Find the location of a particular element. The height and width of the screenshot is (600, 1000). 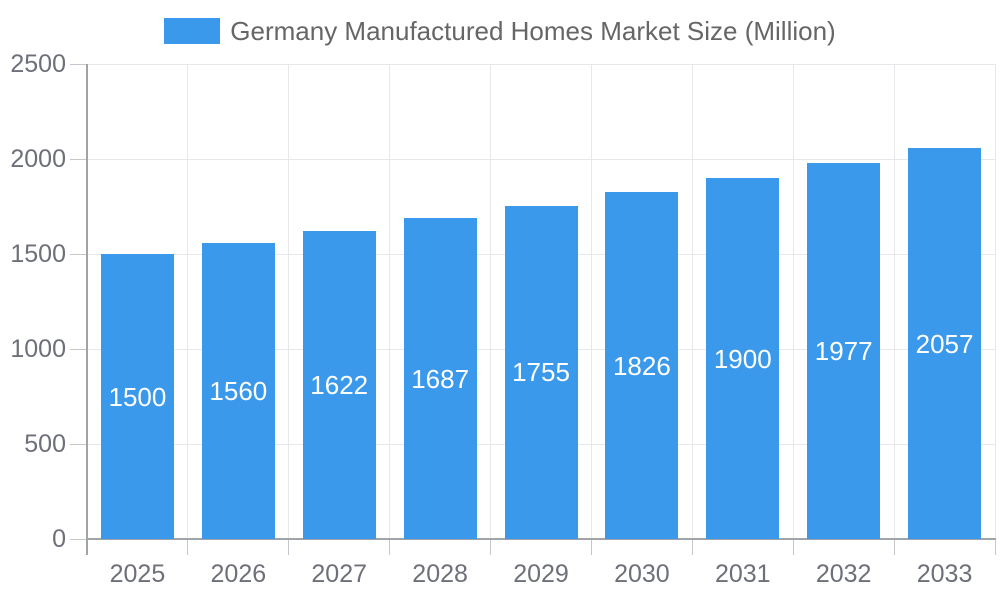

x-axis-label: 2031 is located at coordinates (742, 574).